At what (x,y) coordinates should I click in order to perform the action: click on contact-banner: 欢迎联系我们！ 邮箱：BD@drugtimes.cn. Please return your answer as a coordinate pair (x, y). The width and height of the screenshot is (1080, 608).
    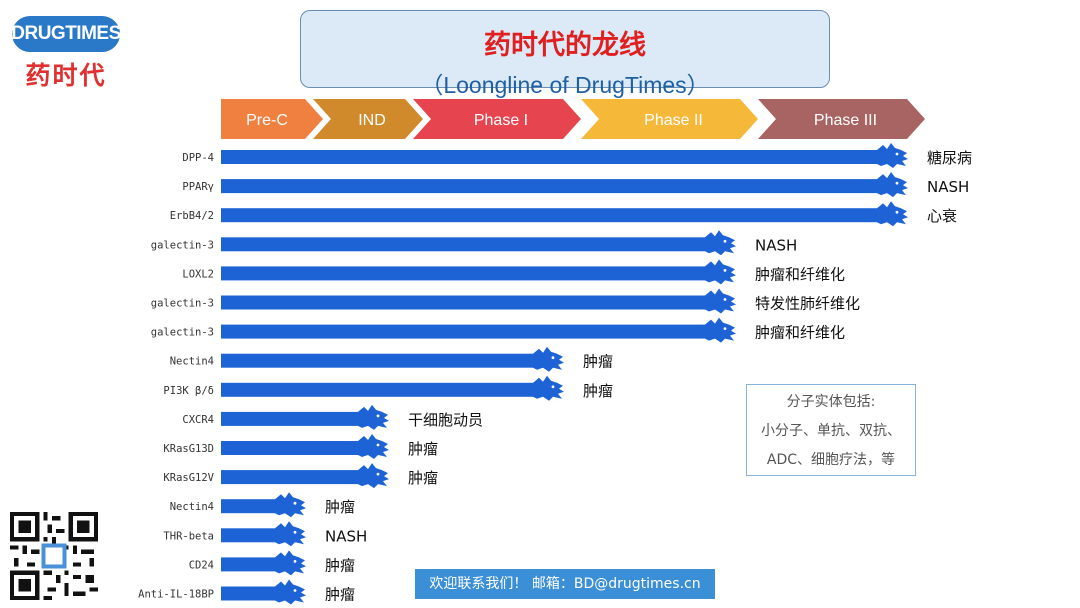
    Looking at the image, I should click on (565, 584).